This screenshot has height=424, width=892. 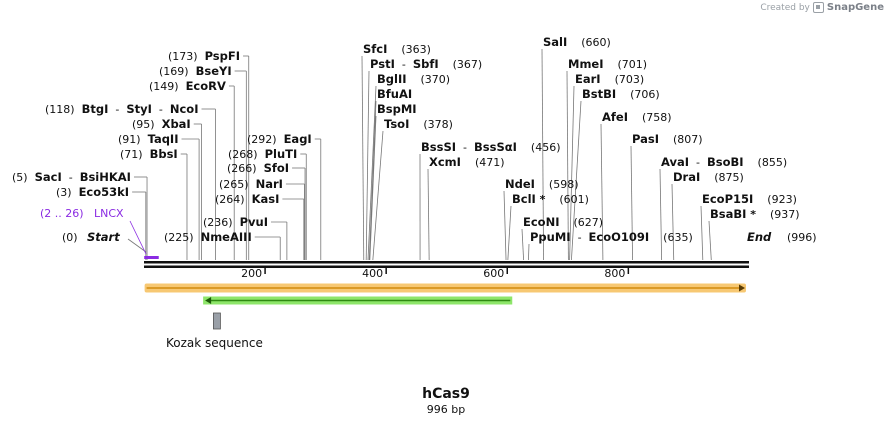 I want to click on site-label-sfcI: SfcI (363), so click(x=397, y=49).